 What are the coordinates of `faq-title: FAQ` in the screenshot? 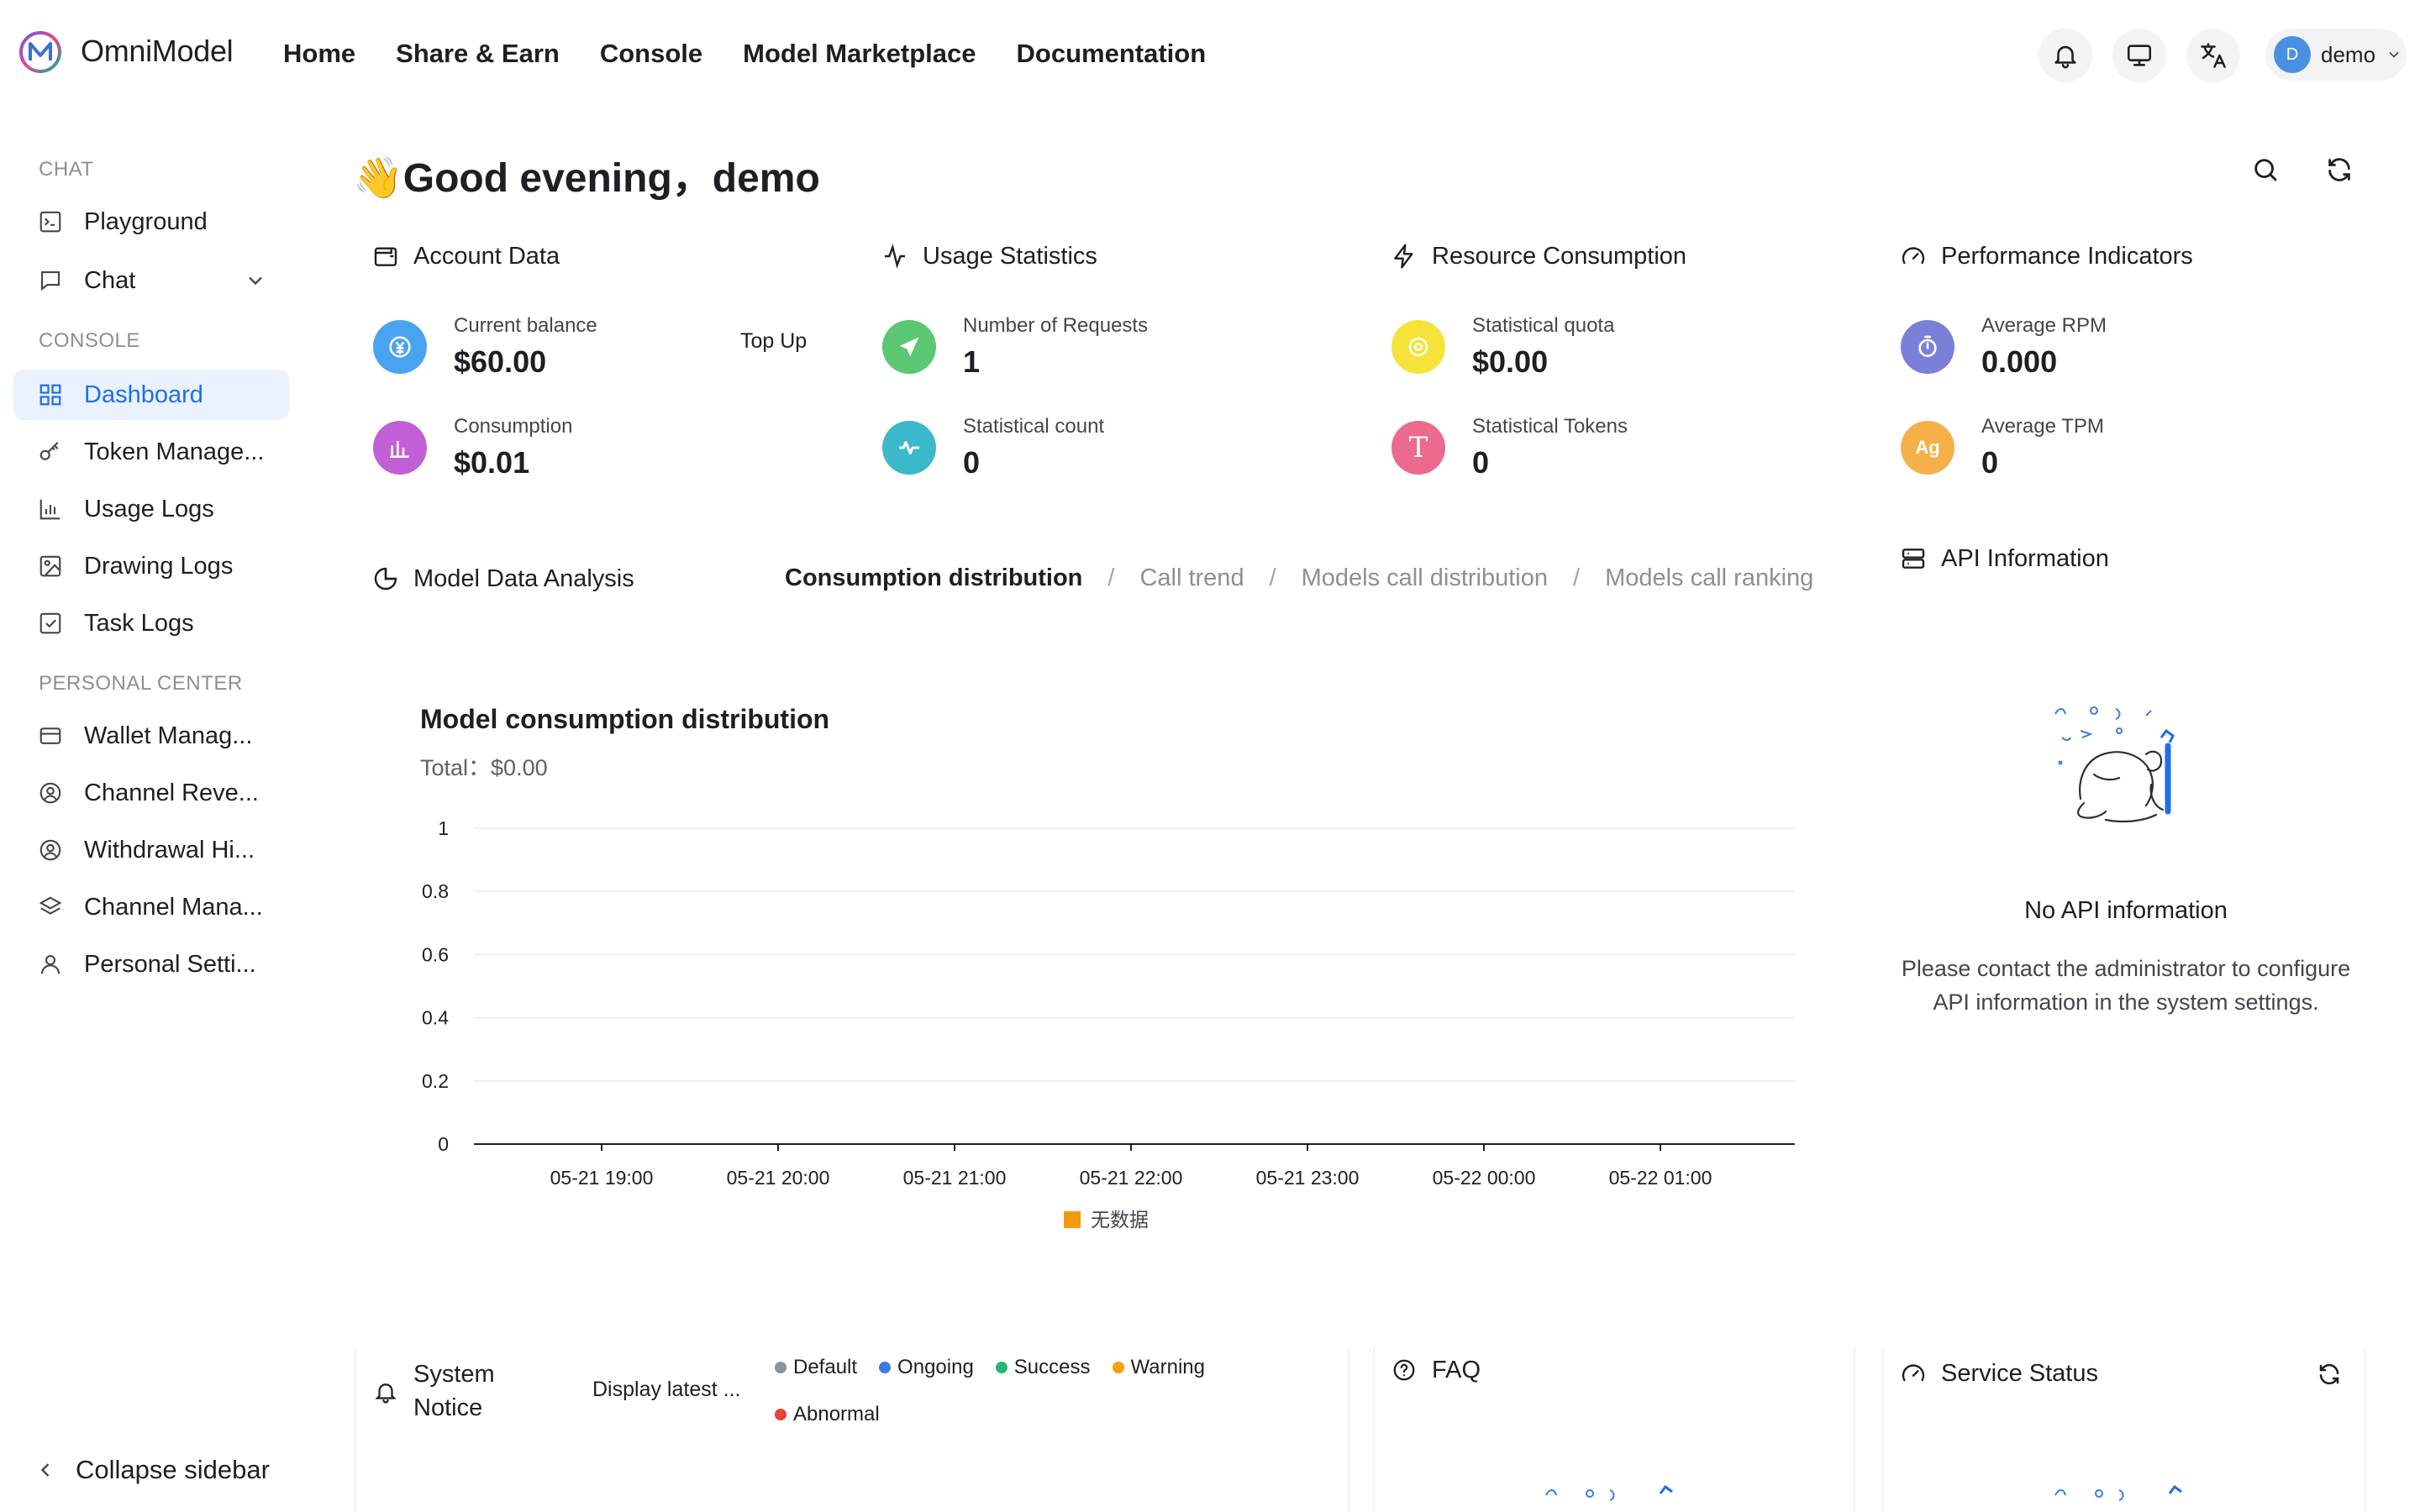 It's located at (1456, 1369).